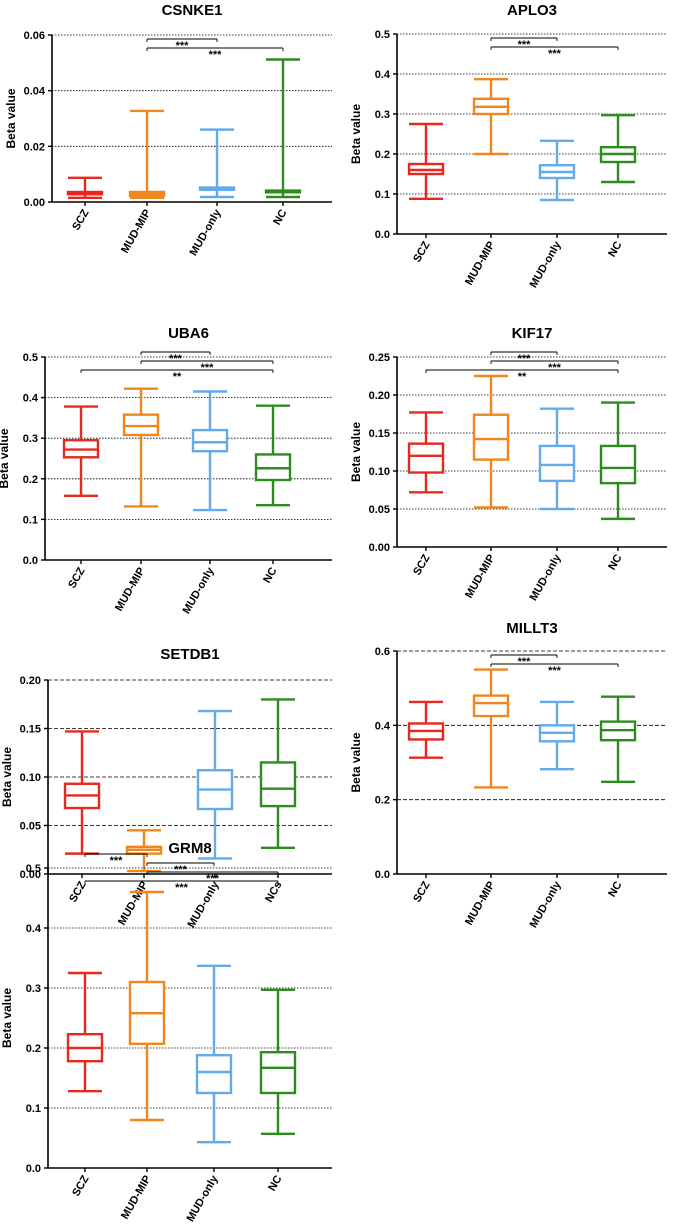 This screenshot has height=1228, width=685. I want to click on chart-title: SETDB1, so click(189, 654).